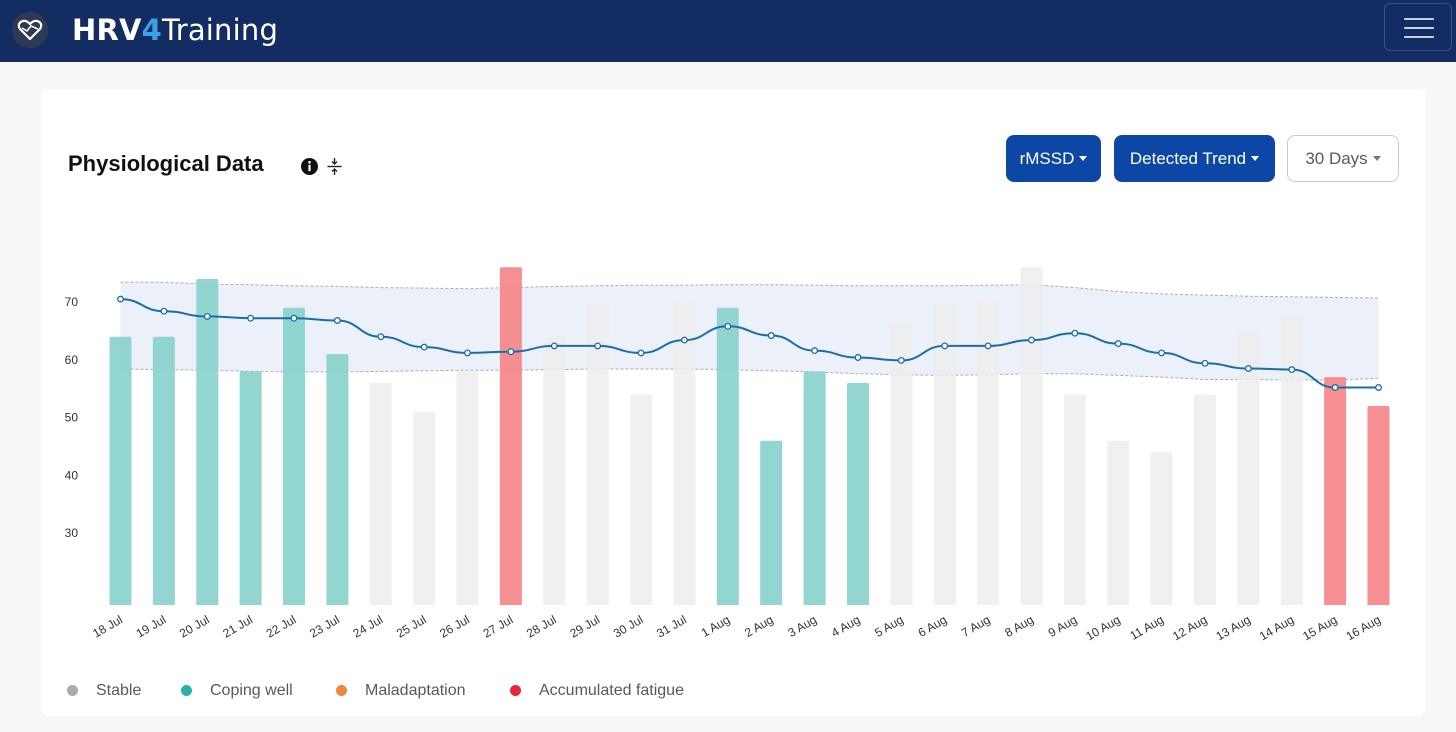  I want to click on hamburger-menu-button, so click(1418, 27).